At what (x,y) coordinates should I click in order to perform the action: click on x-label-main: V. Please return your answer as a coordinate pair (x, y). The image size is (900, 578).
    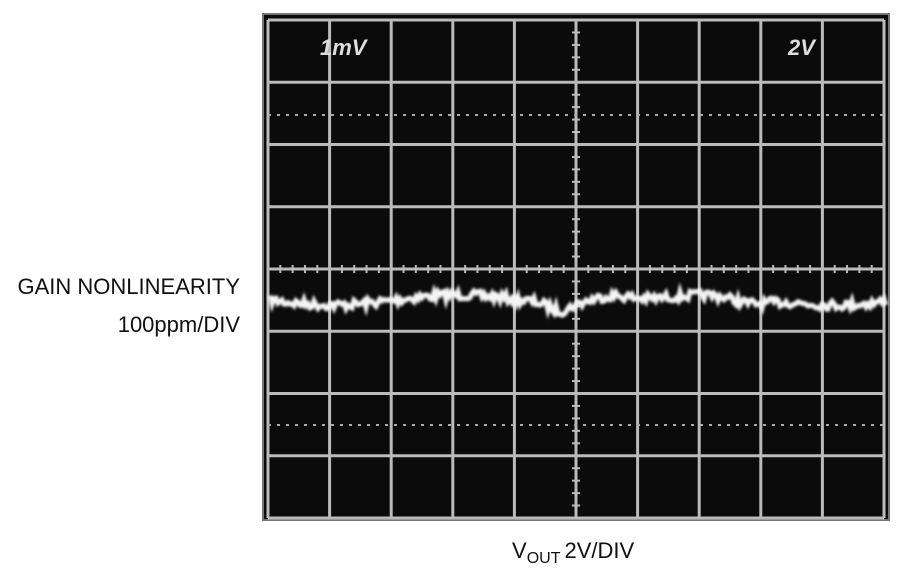
    Looking at the image, I should click on (519, 550).